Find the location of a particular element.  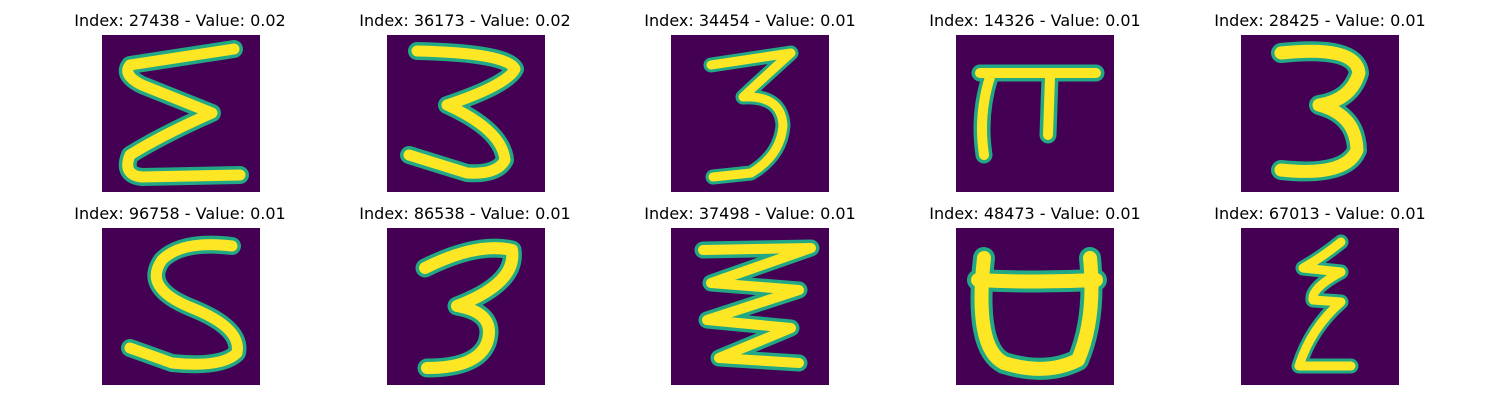

tile-title-2: Index: 36173 - Value: 0.02 is located at coordinates (465, 20).